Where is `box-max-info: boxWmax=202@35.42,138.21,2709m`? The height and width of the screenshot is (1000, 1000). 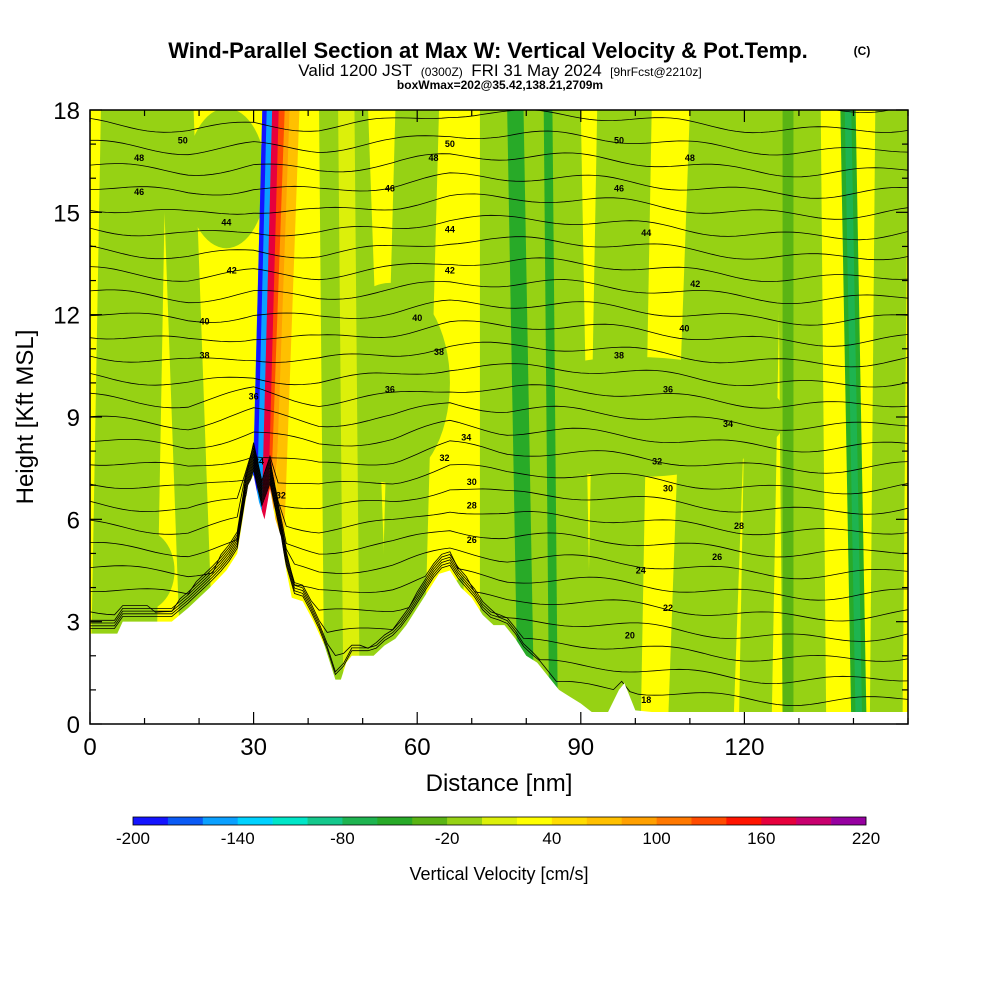
box-max-info: boxWmax=202@35.42,138.21,2709m is located at coordinates (500, 85).